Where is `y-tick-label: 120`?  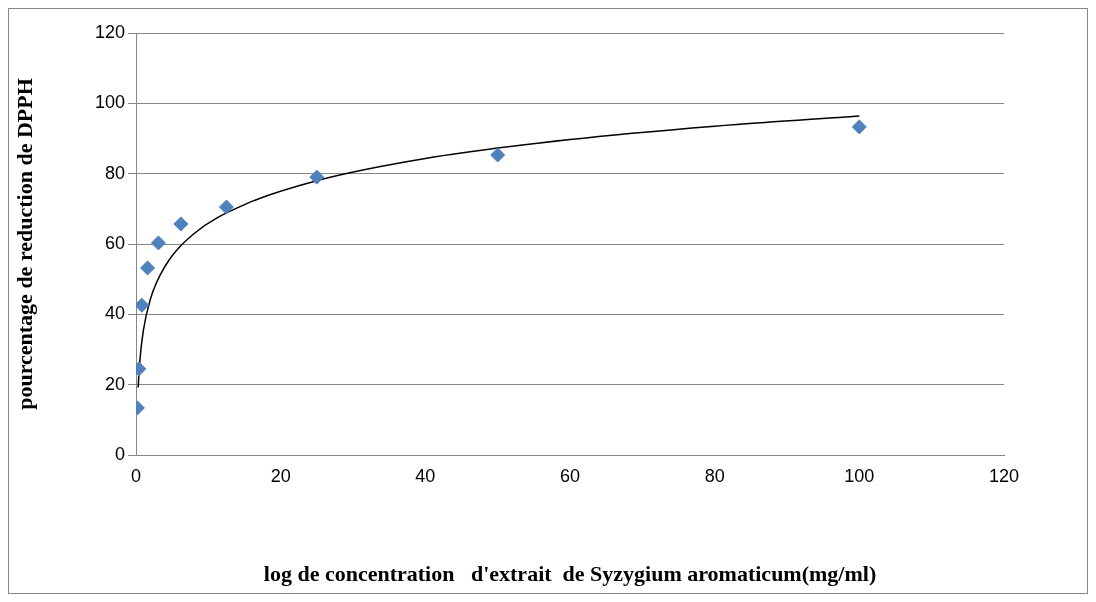
y-tick-label: 120 is located at coordinates (109, 31).